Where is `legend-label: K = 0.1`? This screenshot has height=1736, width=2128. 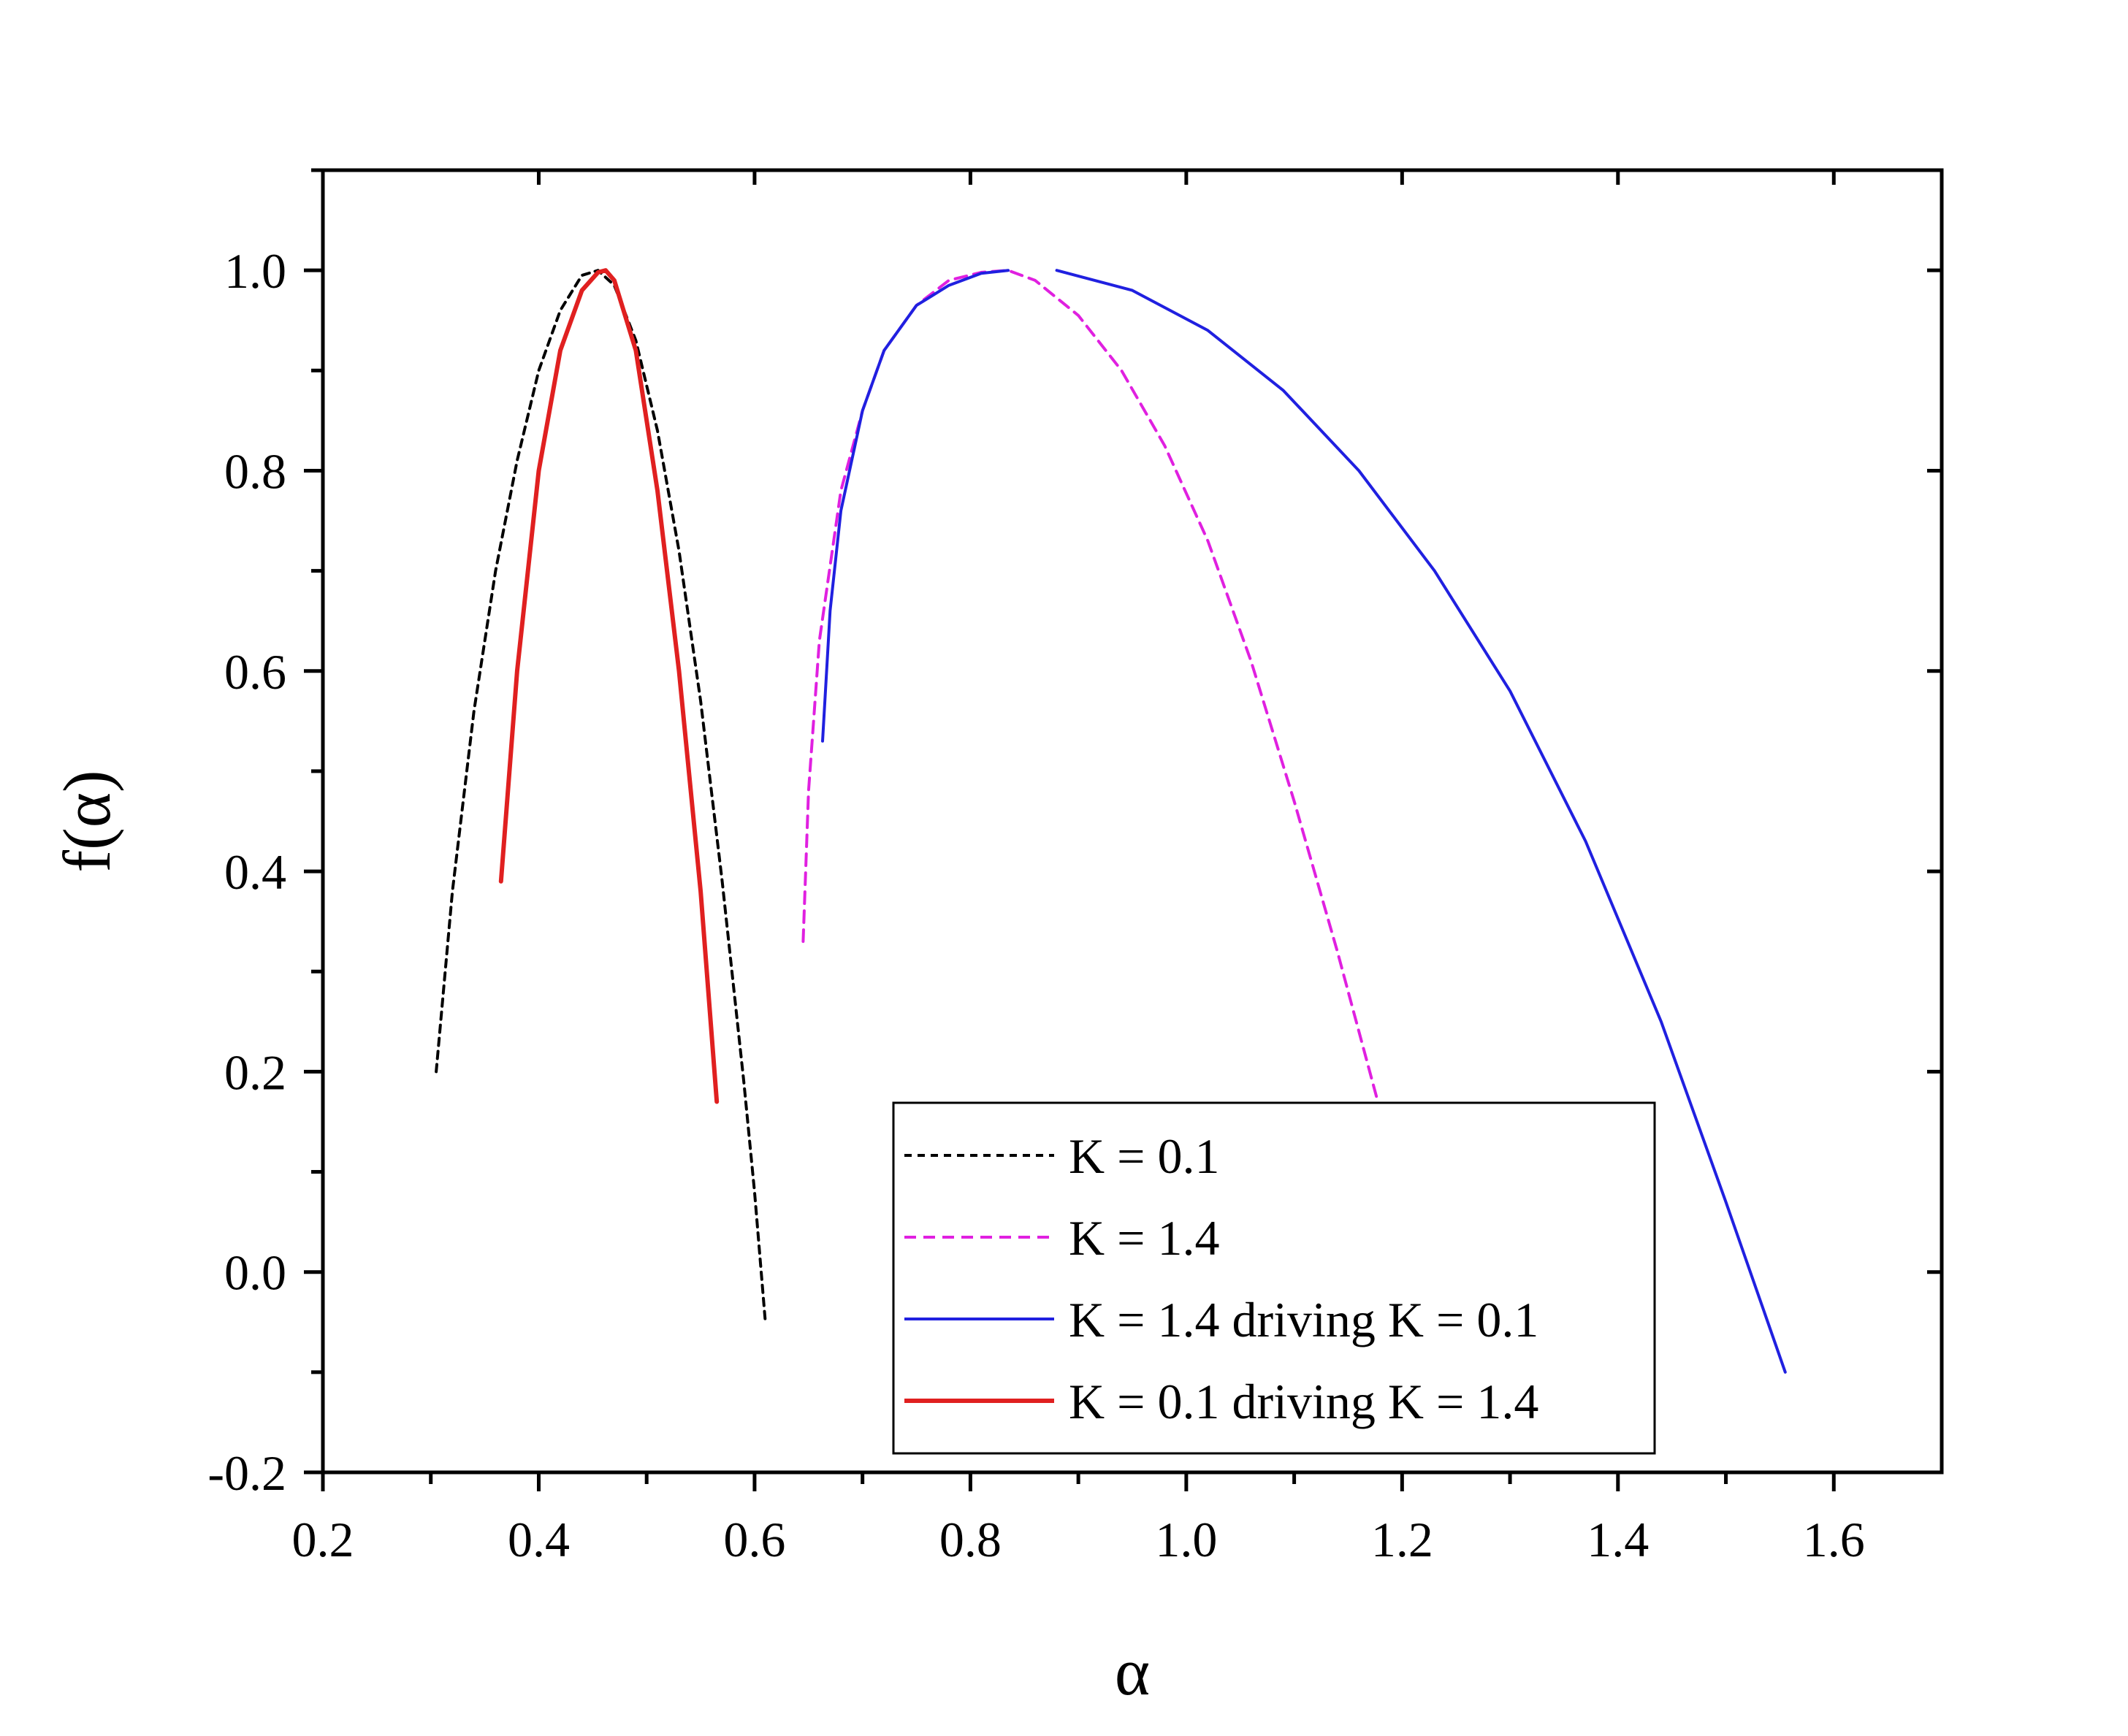 legend-label: K = 0.1 is located at coordinates (1144, 1156).